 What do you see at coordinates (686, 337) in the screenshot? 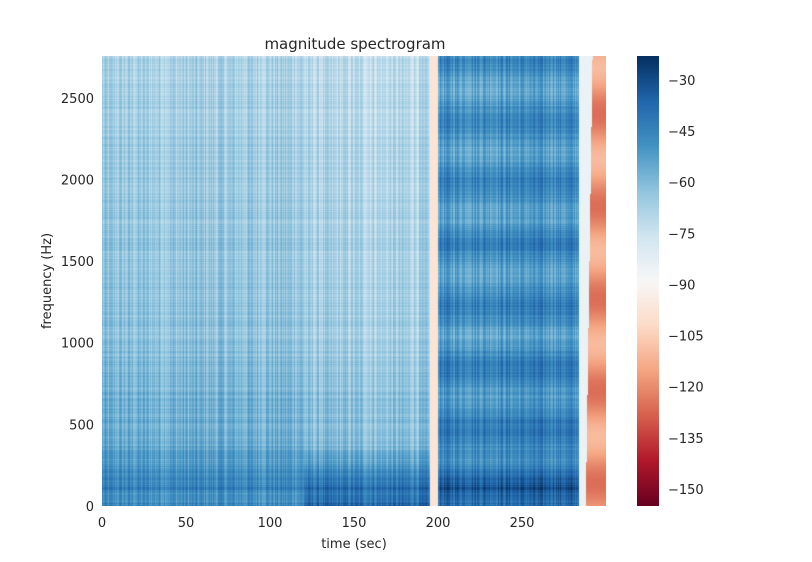
I see `colorbar-tick-label: −105` at bounding box center [686, 337].